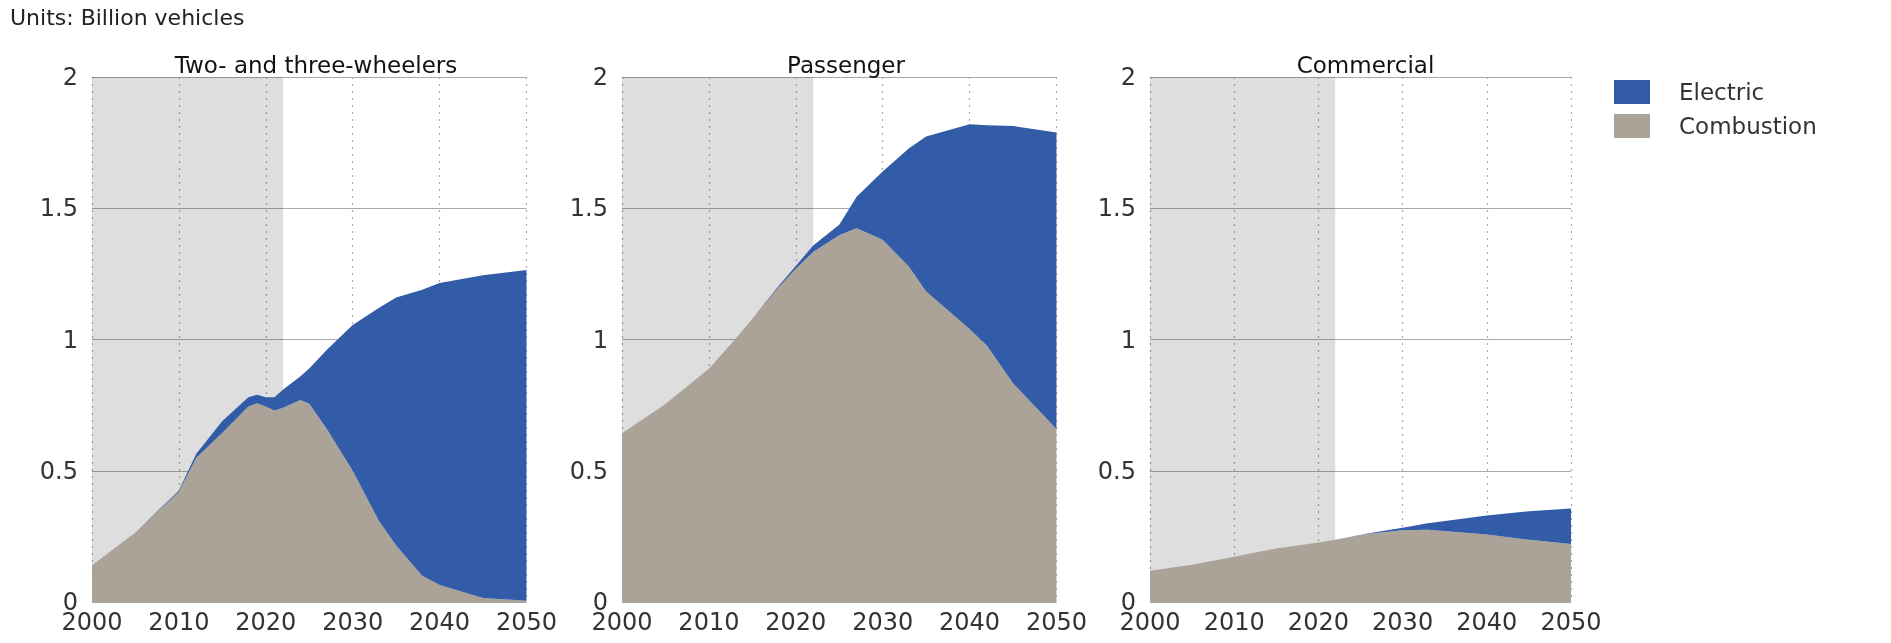 This screenshot has width=1891, height=643. Describe the element at coordinates (846, 64) in the screenshot. I see `chart-title: Passenger` at that location.